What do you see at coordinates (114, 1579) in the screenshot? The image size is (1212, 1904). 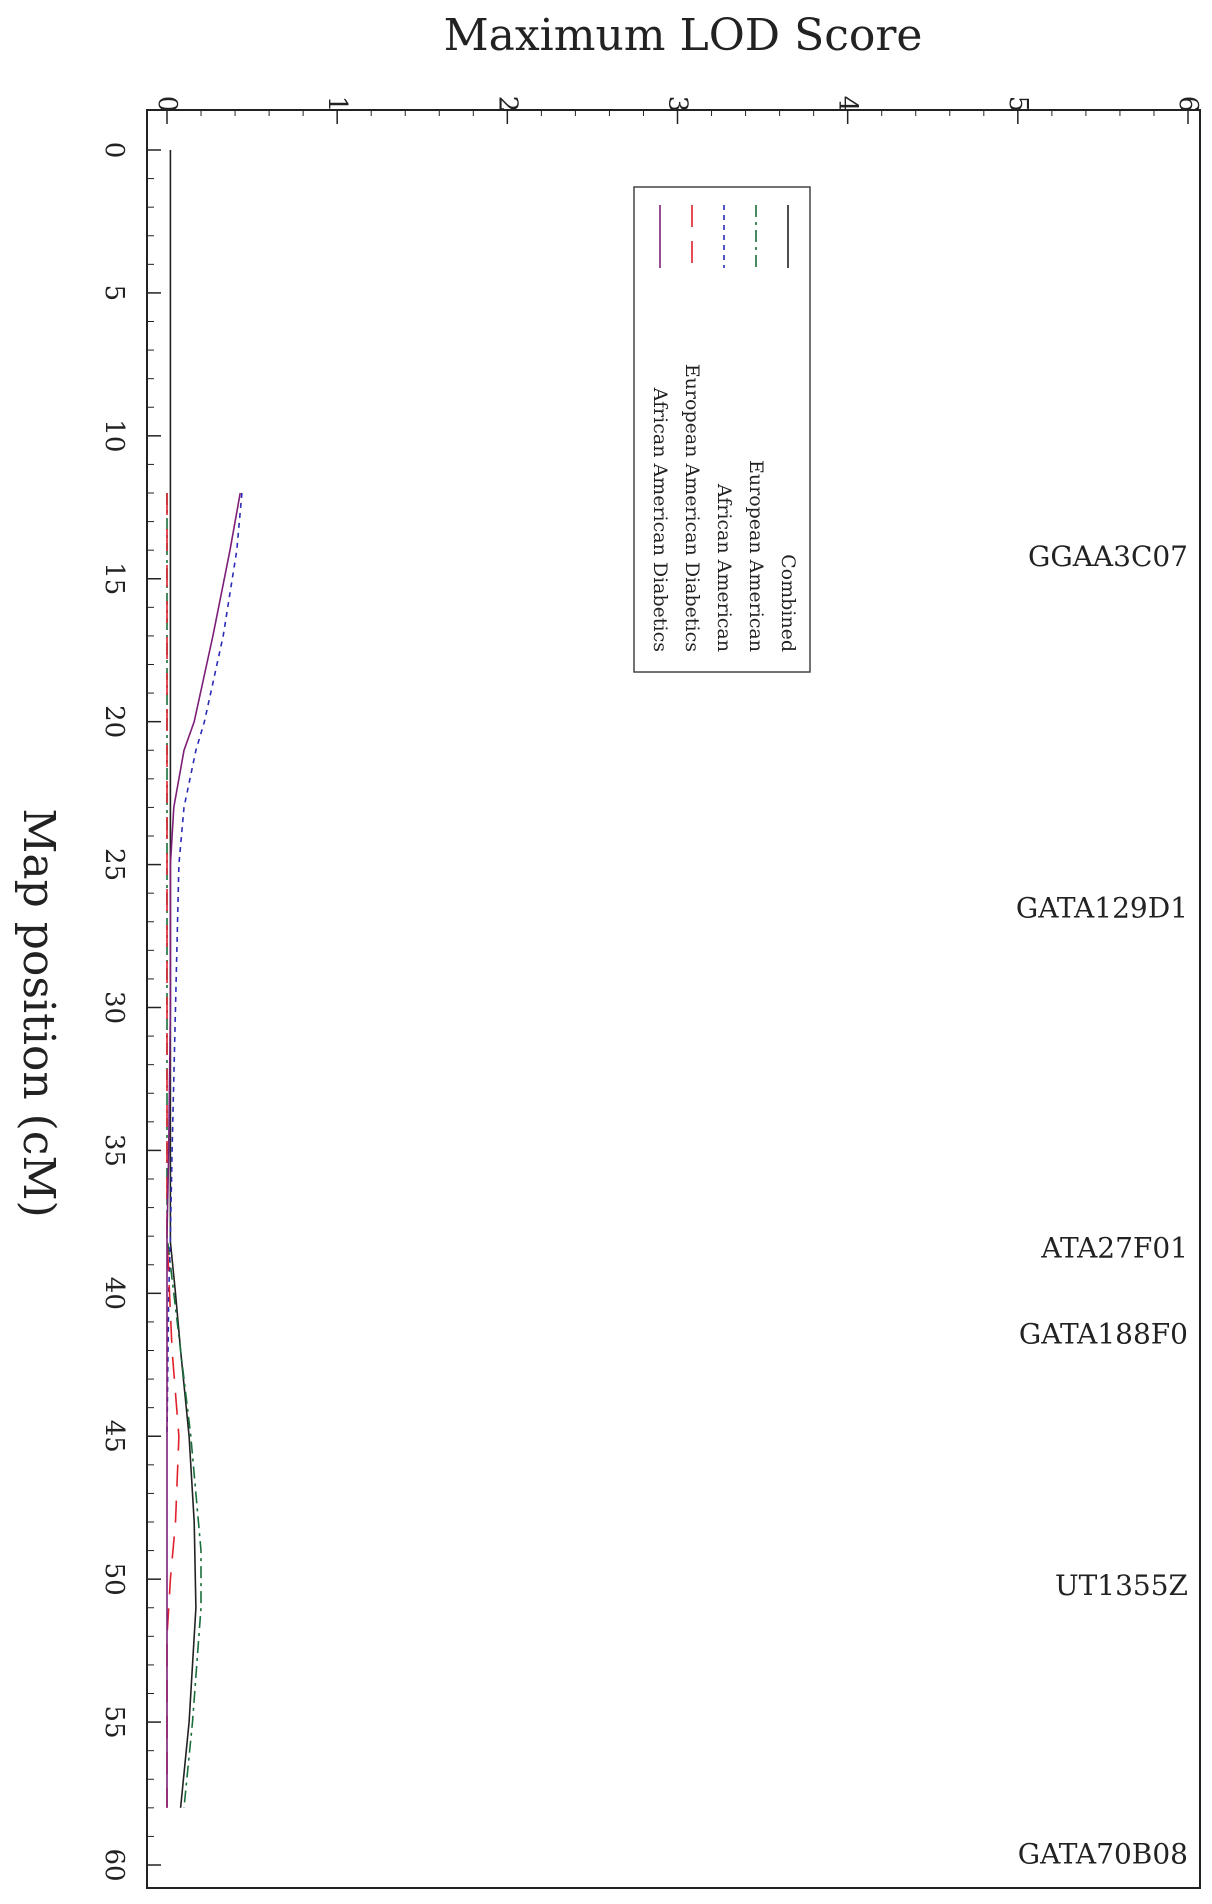 I see `pos-tick-label: 50` at bounding box center [114, 1579].